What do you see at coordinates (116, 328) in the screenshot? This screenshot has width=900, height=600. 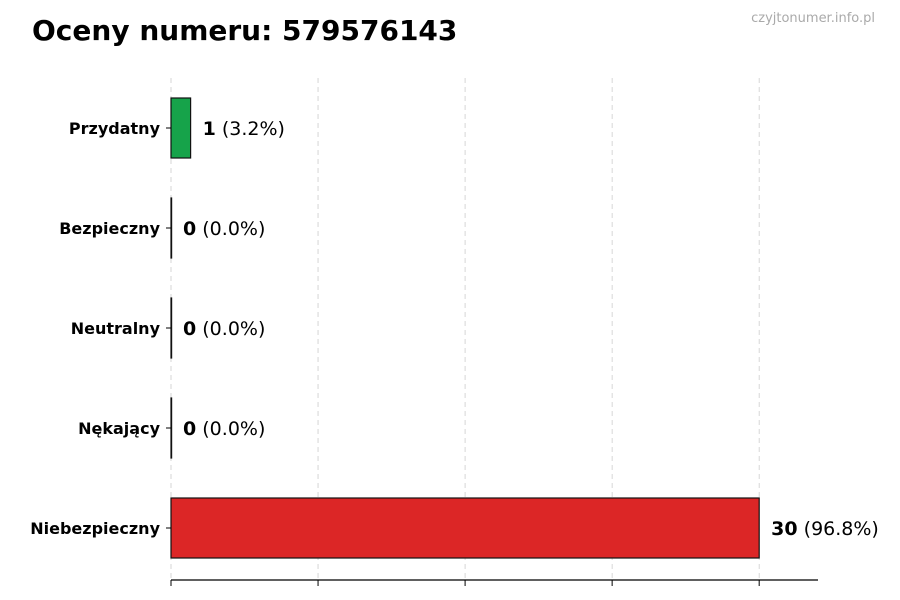 I see `category-label: Neutralny` at bounding box center [116, 328].